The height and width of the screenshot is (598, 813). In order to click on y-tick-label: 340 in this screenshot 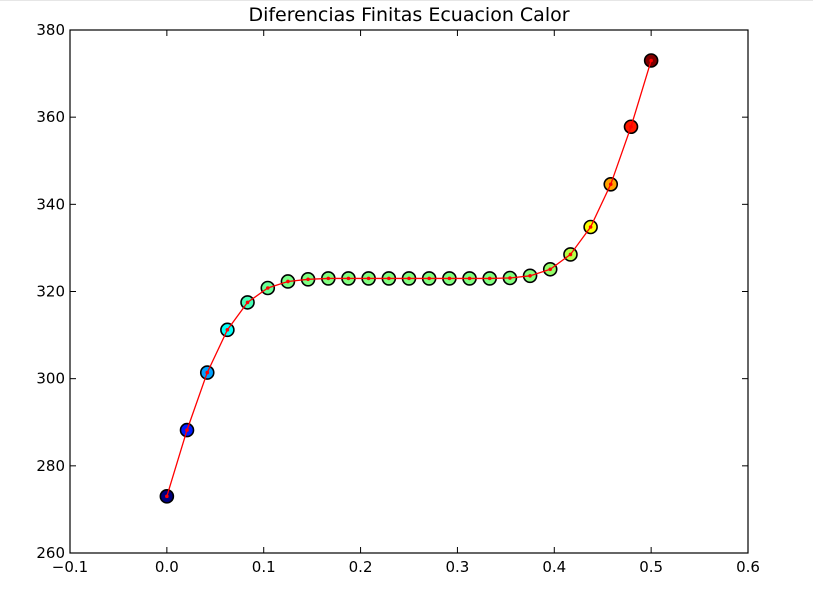, I will do `click(50, 204)`.